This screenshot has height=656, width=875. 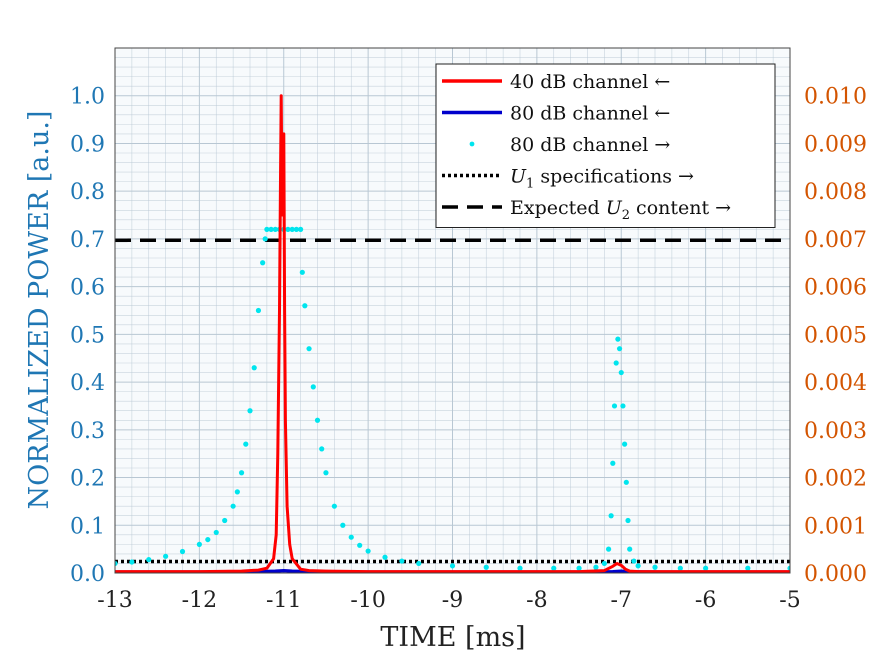 I want to click on legend-label-subscript: 2, so click(x=626, y=215).